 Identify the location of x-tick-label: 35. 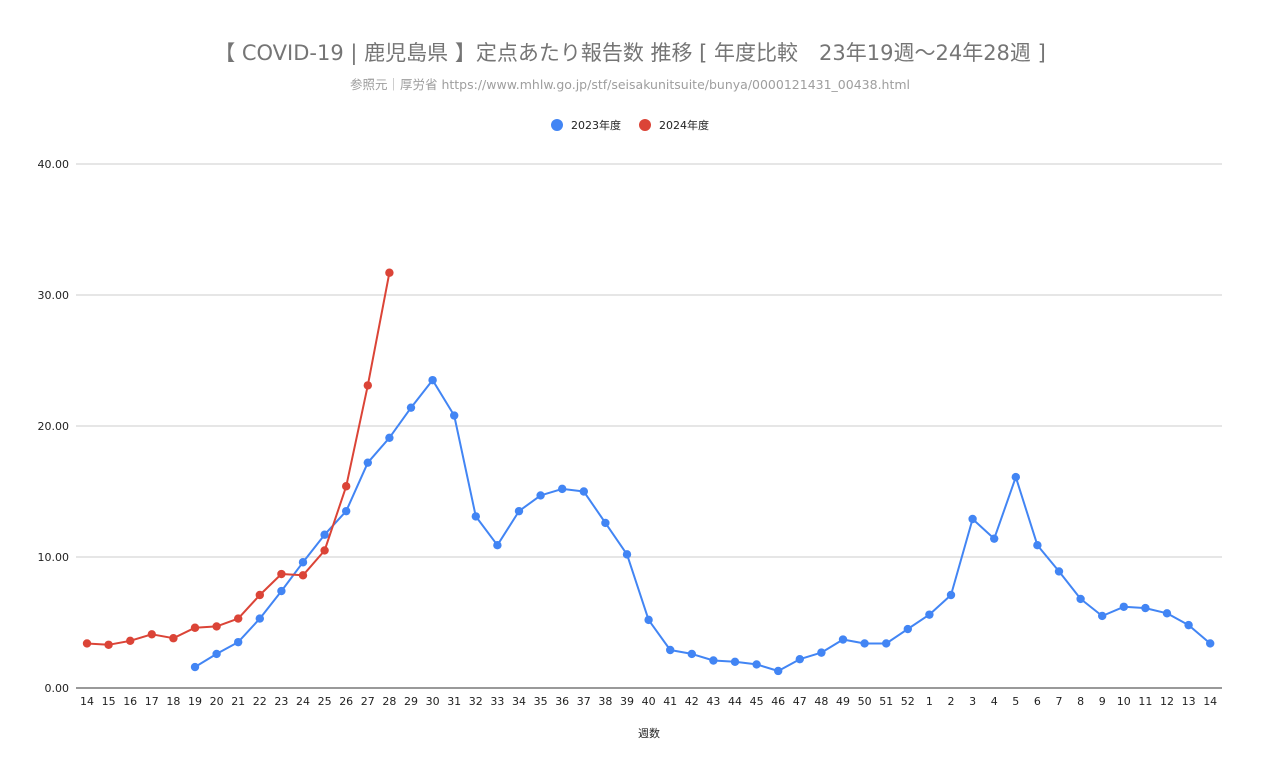
(541, 701).